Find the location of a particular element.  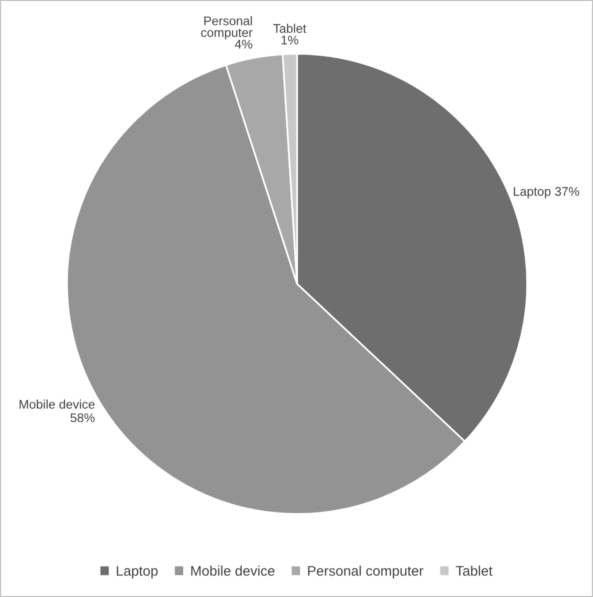

category-label: Laptop 37% is located at coordinates (547, 192).